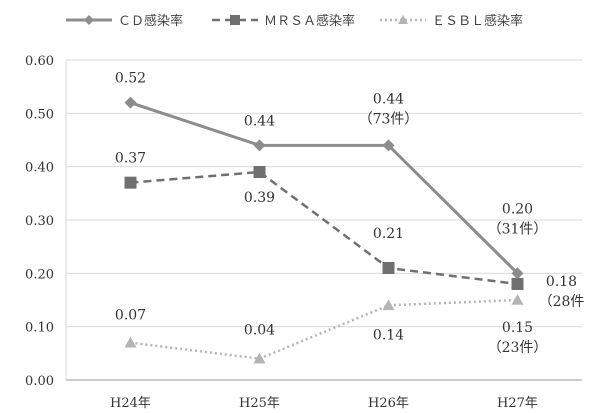 This screenshot has width=597, height=413. I want to click on data-label: （28件, so click(562, 302).